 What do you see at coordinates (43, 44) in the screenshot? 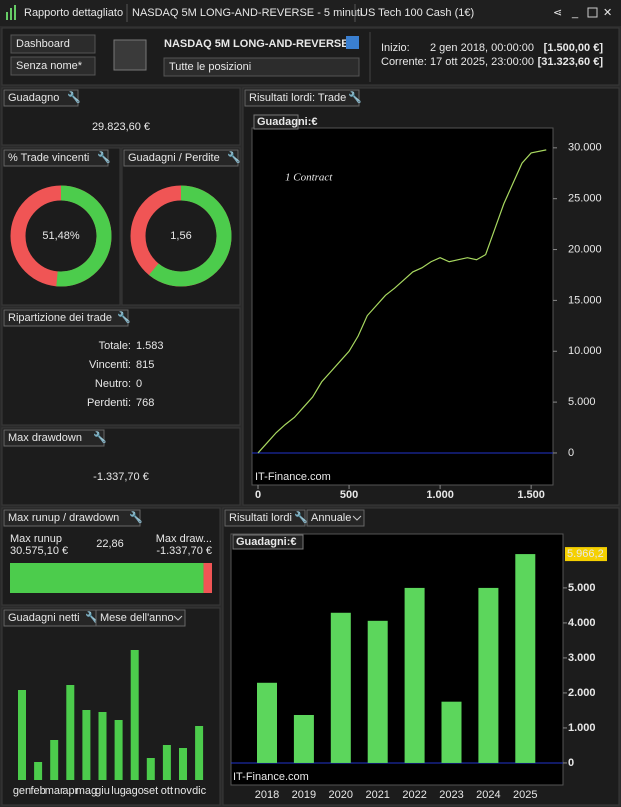
I see `dashboard-select-text: Dashboard` at bounding box center [43, 44].